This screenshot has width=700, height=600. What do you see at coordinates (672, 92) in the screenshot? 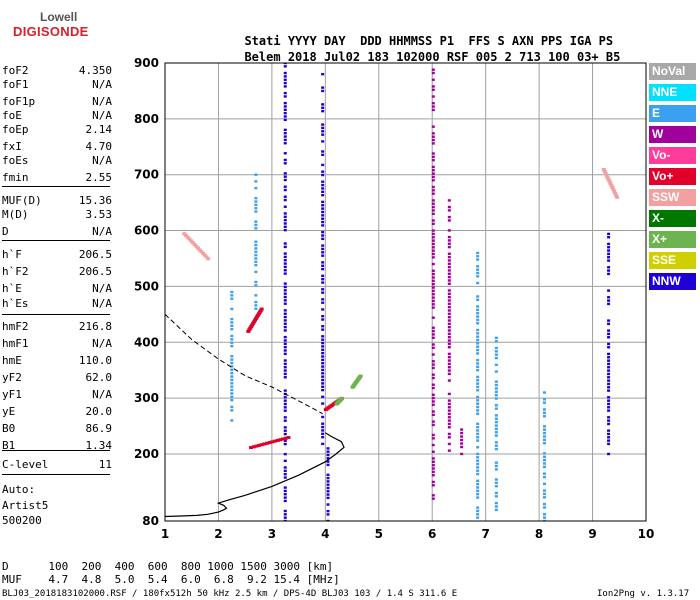
I see `legend-item-nne: NNE` at bounding box center [672, 92].